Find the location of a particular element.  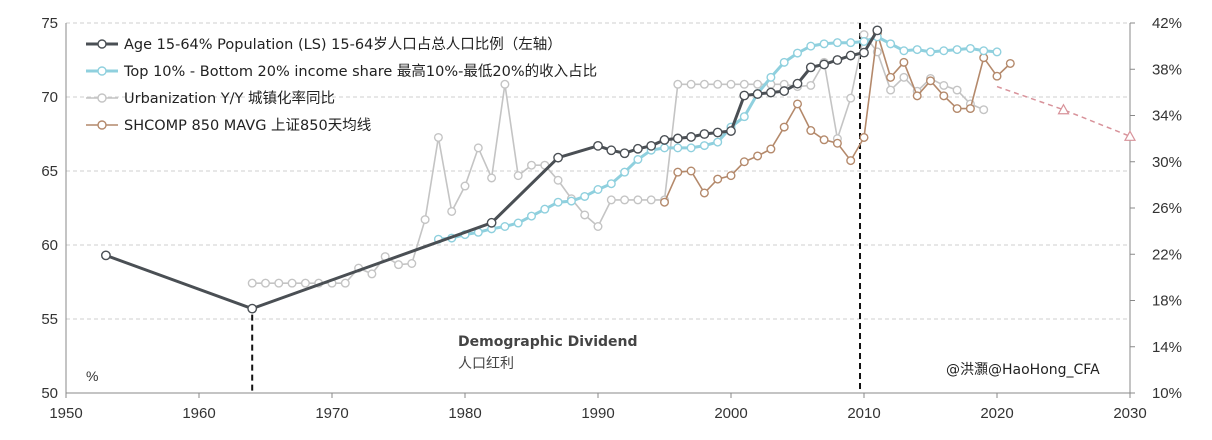

watermark: @洪灝@HaoHong_CFA is located at coordinates (1023, 369).